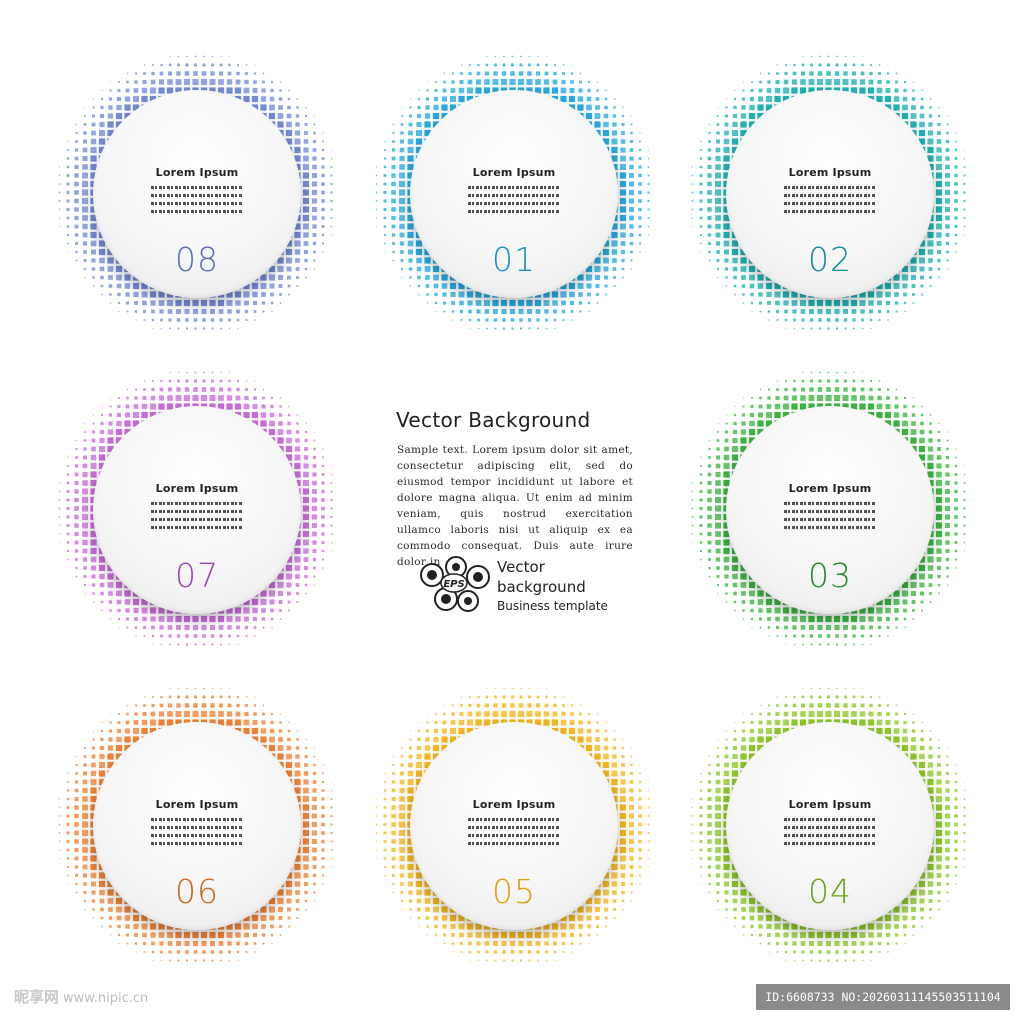  I want to click on infographic-card-01: Lorem Ipsum 01, so click(514, 194).